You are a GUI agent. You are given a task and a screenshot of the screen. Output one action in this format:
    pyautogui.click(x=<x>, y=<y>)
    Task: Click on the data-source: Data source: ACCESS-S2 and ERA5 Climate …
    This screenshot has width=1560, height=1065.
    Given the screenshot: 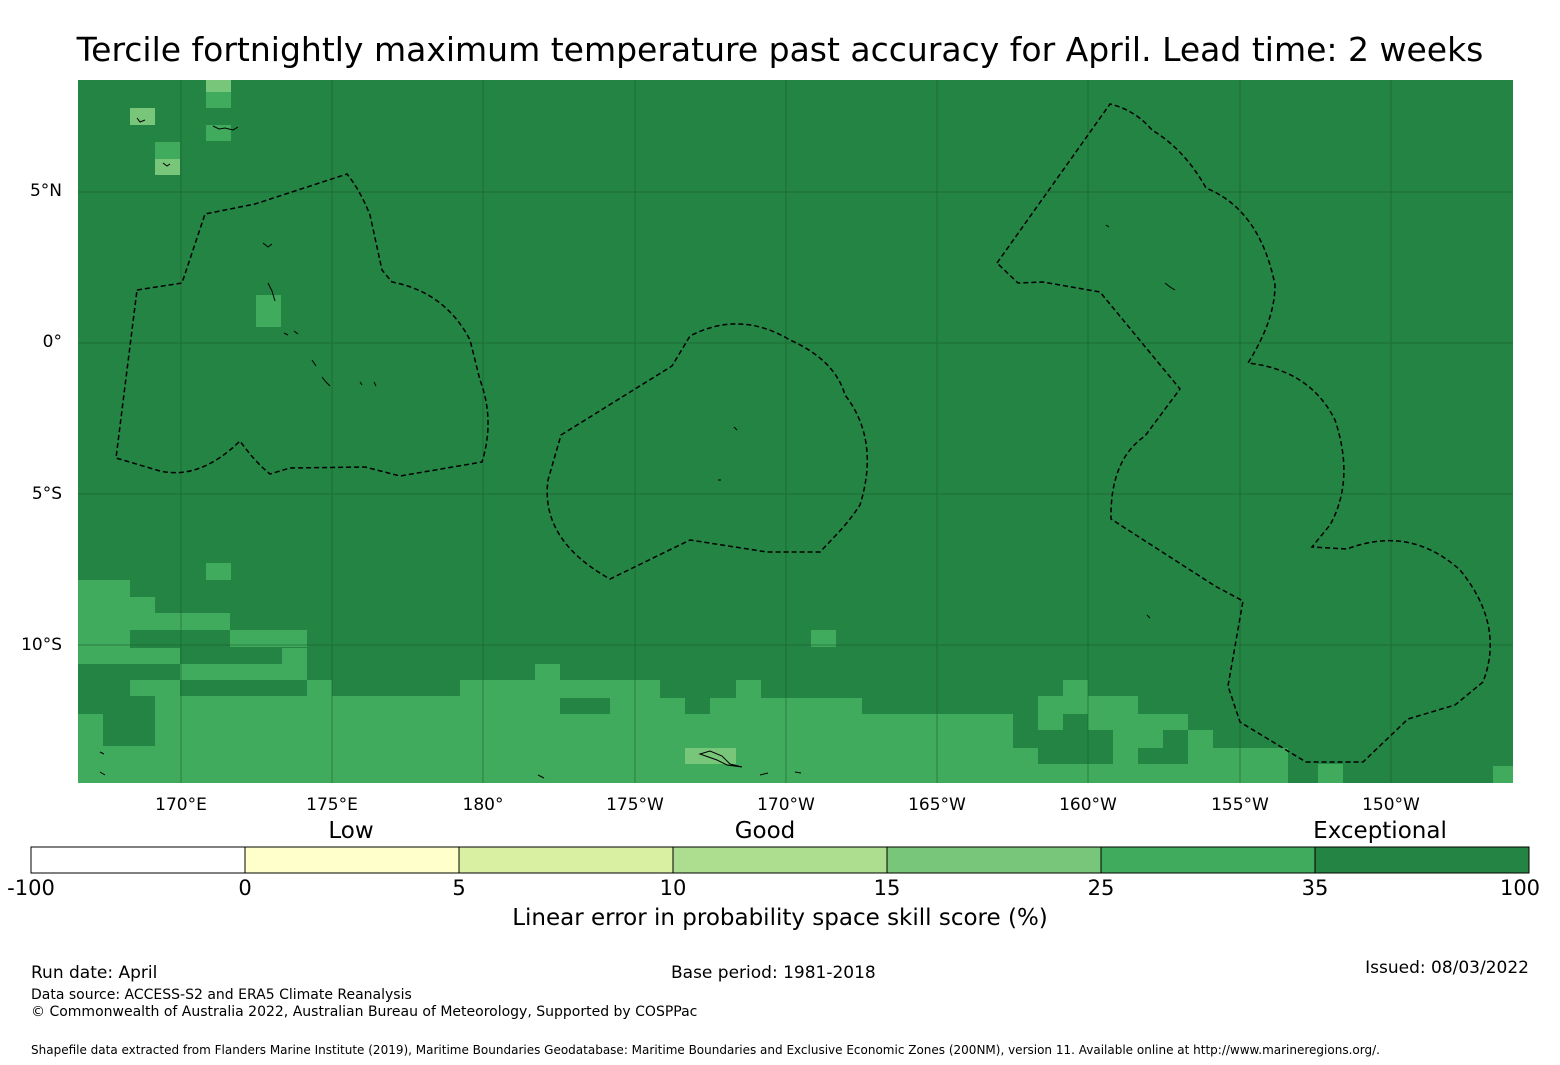 What is the action you would take?
    pyautogui.click(x=221, y=995)
    